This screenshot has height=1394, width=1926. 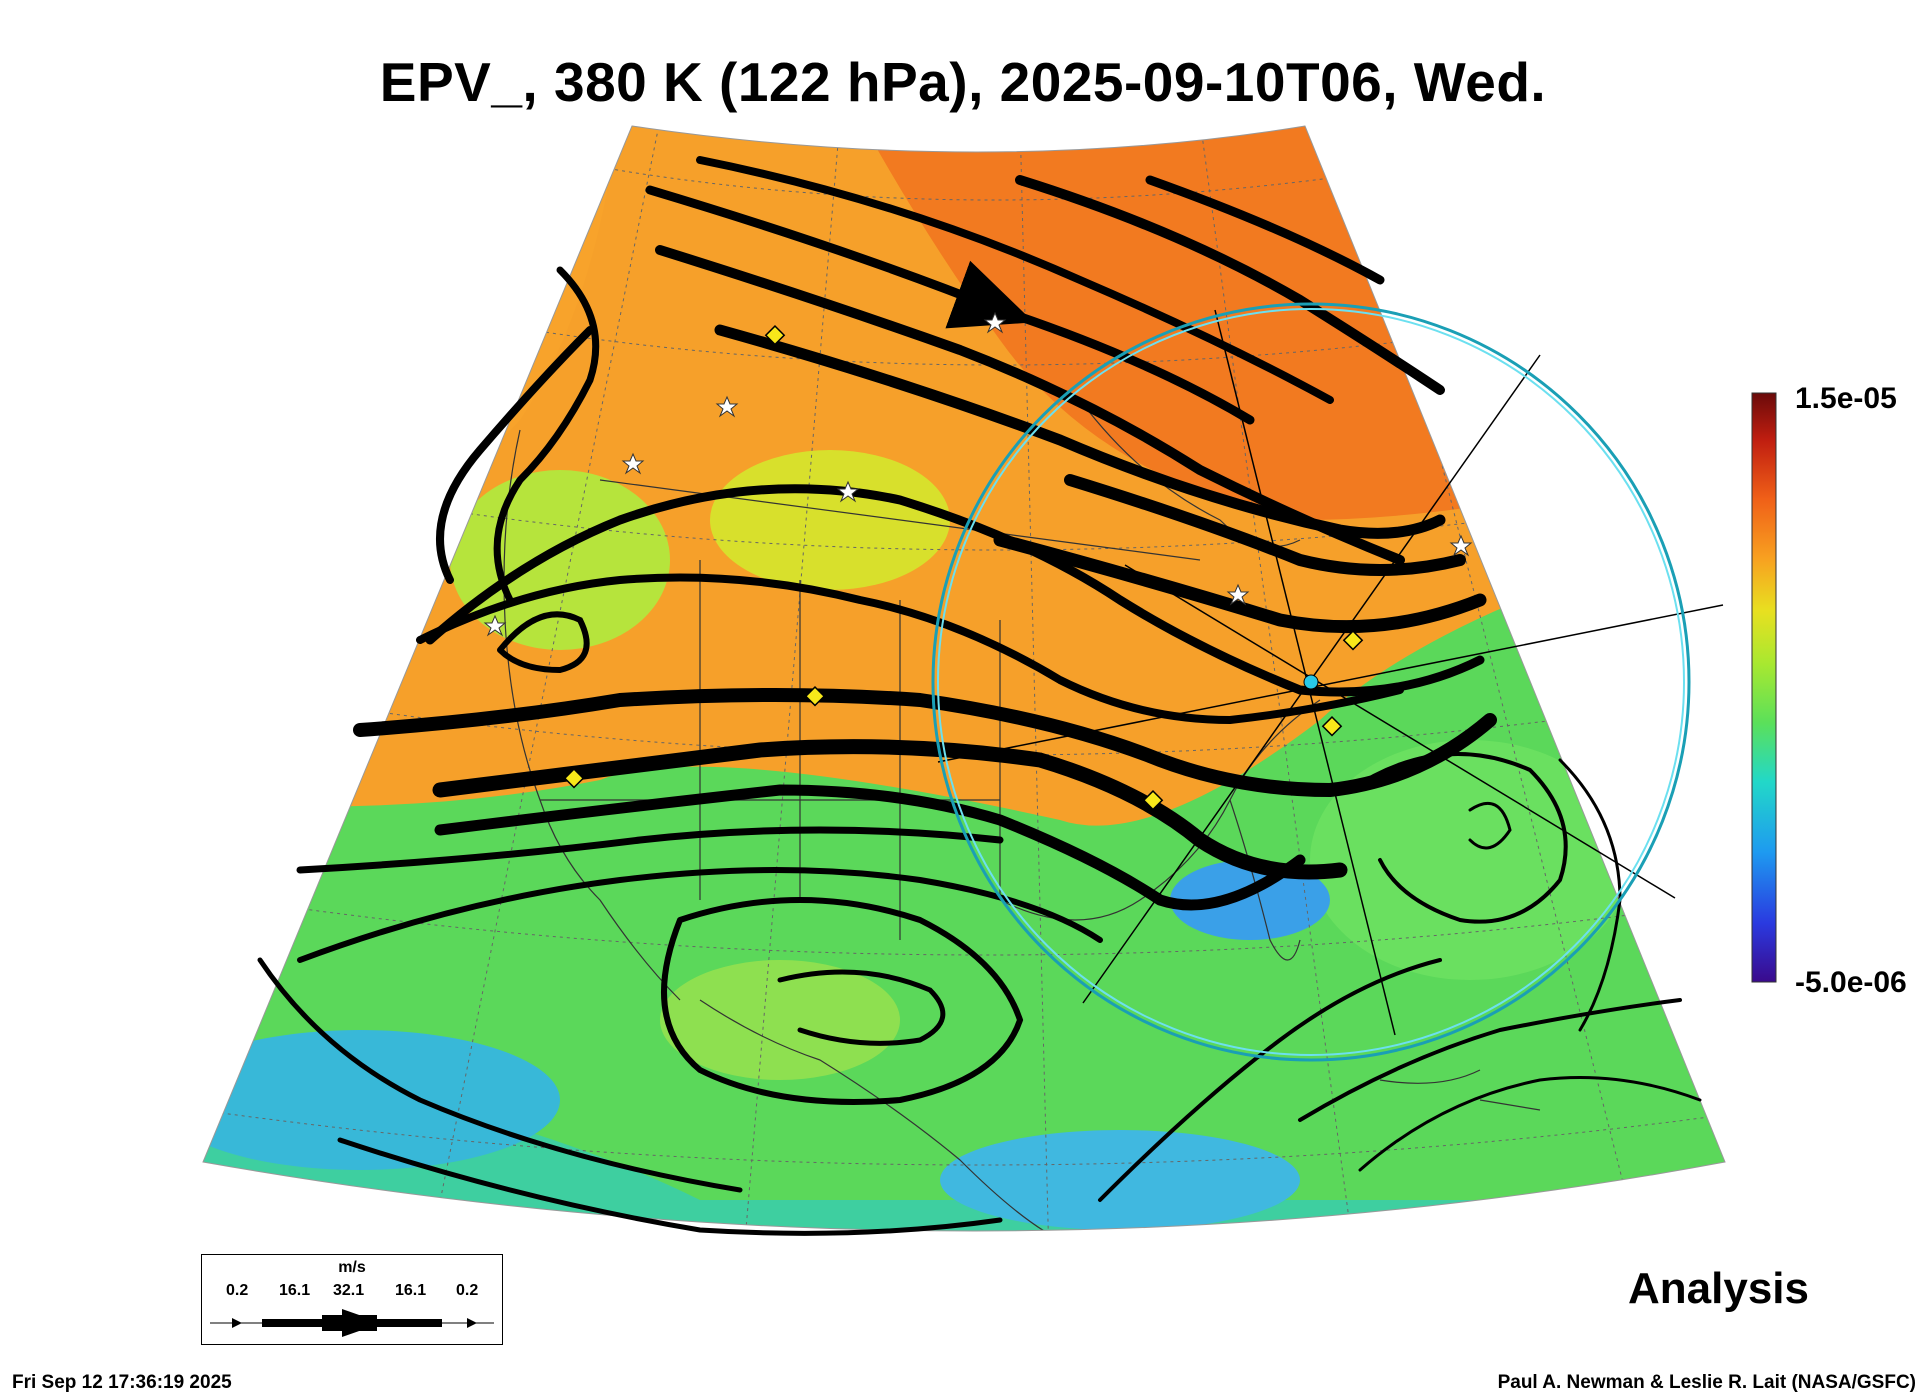 I want to click on colorbar-min-label: -5.0e-06, so click(x=1851, y=982).